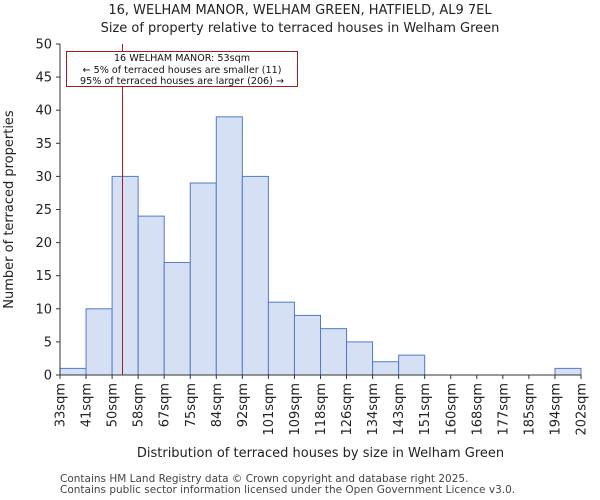 Image resolution: width=600 pixels, height=500 pixels. I want to click on annotation-line-1: 16 WELHAM MANOR: 53sqm, so click(182, 58).